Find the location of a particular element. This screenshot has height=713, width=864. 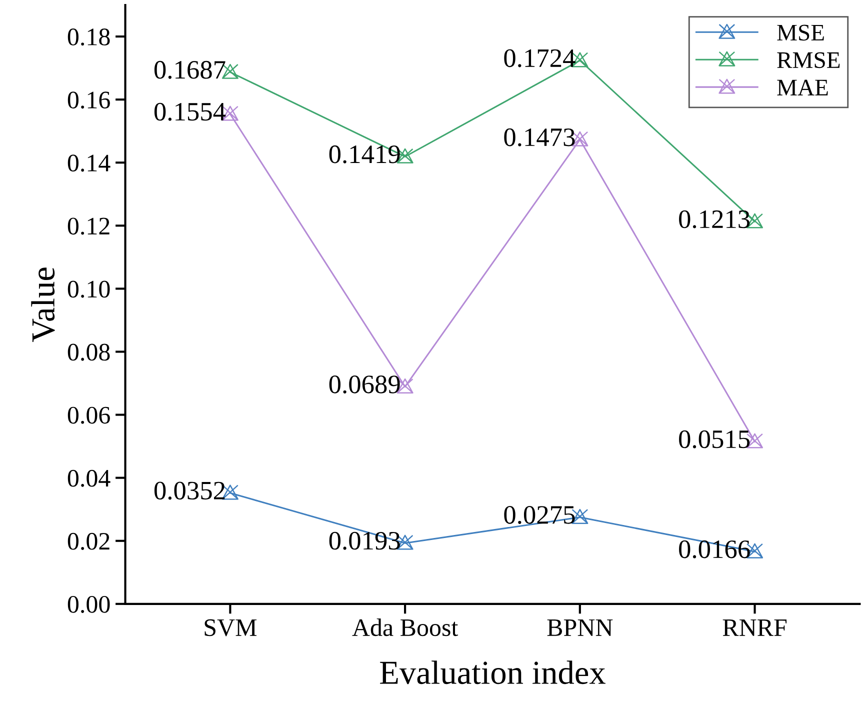

y-tick-label: 0.02 is located at coordinates (89, 541).